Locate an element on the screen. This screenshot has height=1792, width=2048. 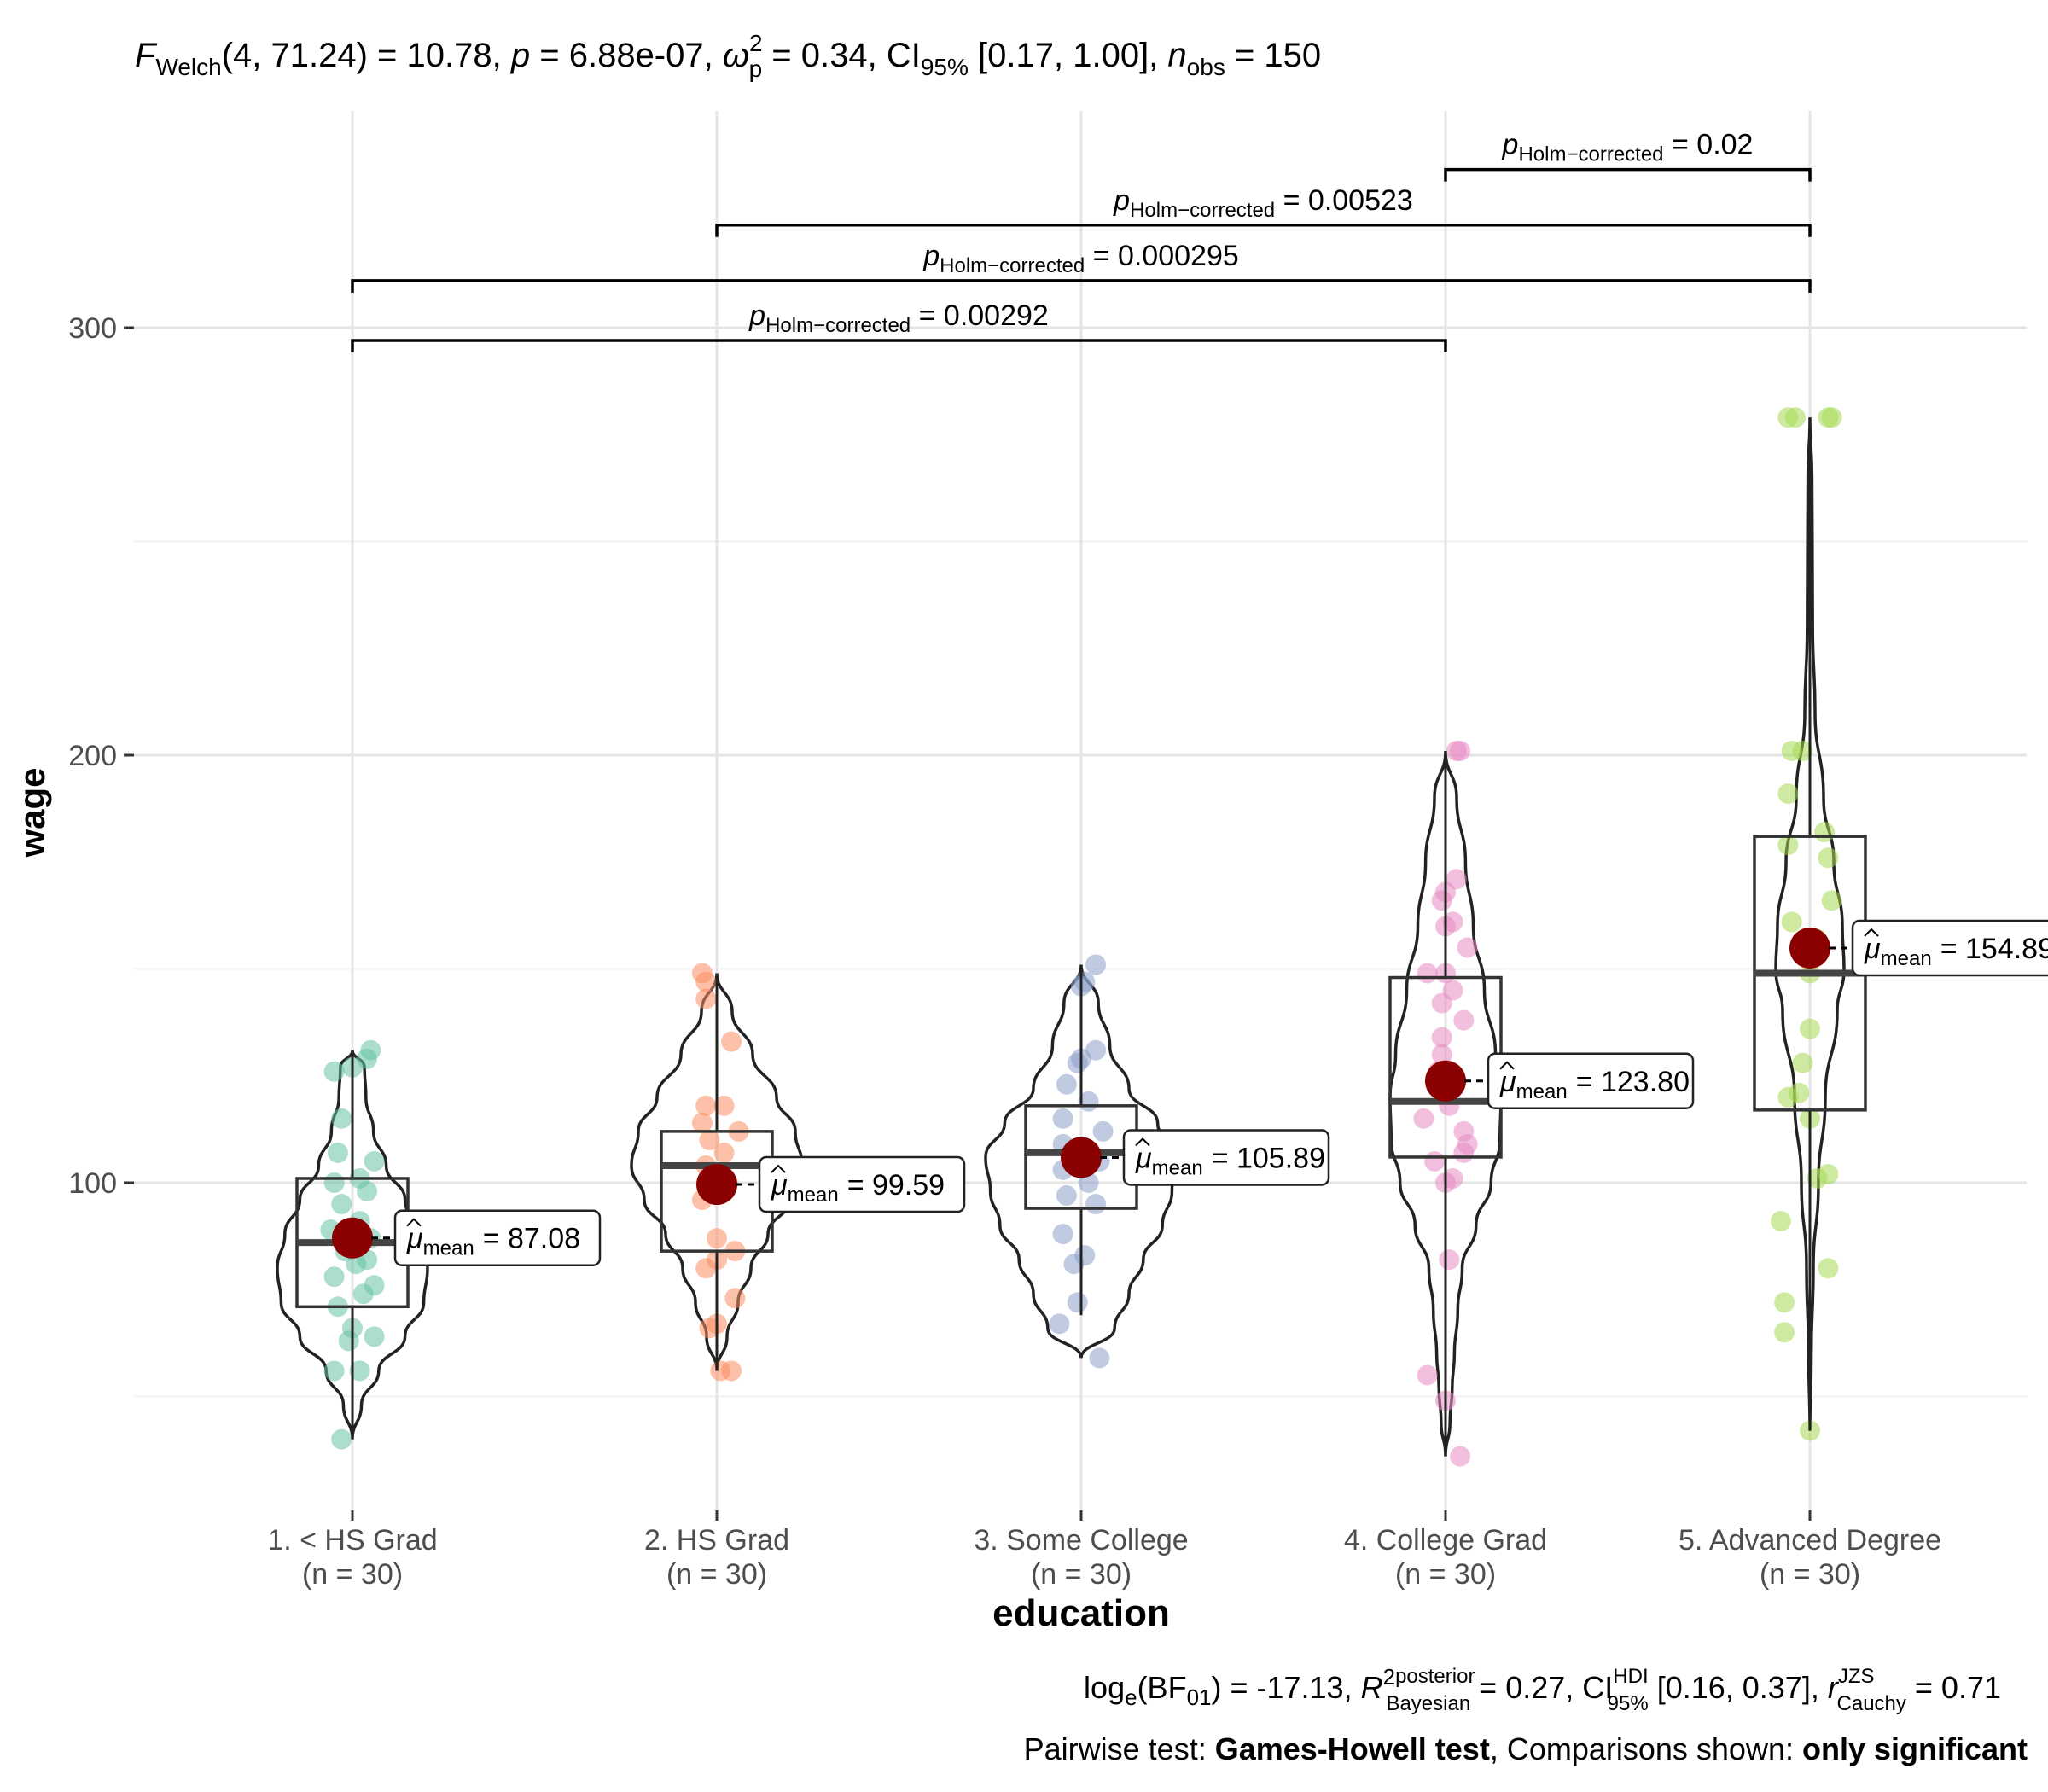
comparison-bracket: pHolm−corrected = 0.000295 is located at coordinates (1081, 266).